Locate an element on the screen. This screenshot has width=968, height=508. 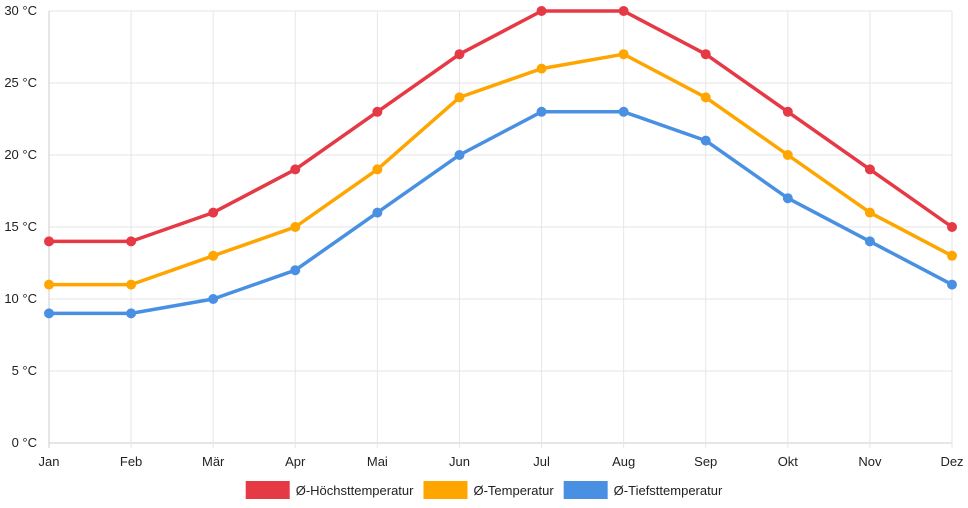
legend-label: Ø-Höchsttemperatur is located at coordinates (355, 490).